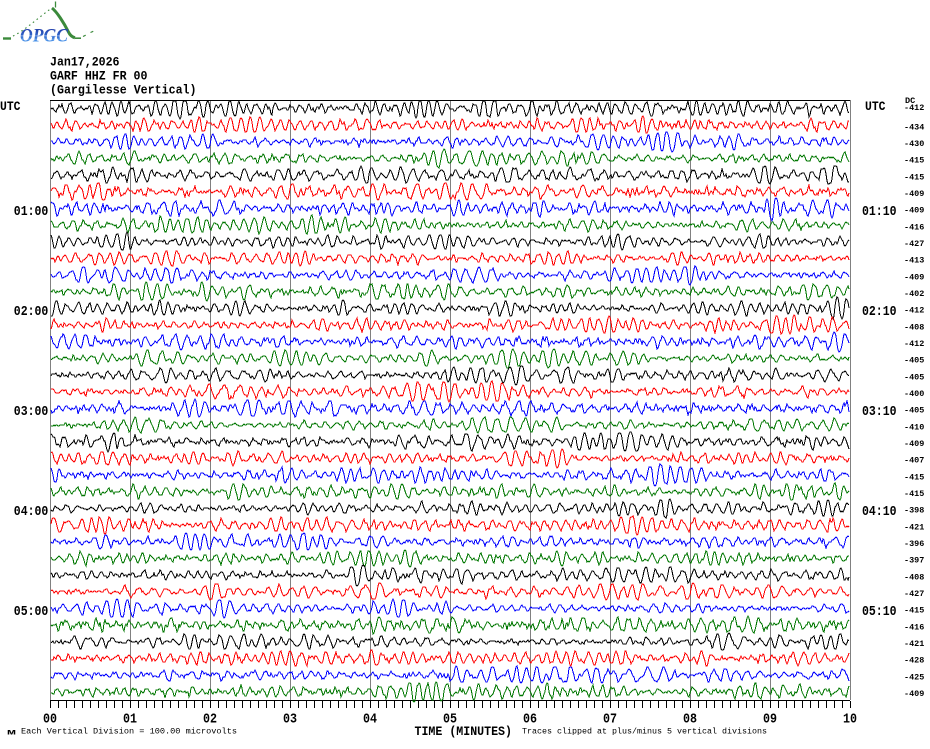 Image resolution: width=930 pixels, height=749 pixels. I want to click on svg-text: 05:00, so click(31, 612).